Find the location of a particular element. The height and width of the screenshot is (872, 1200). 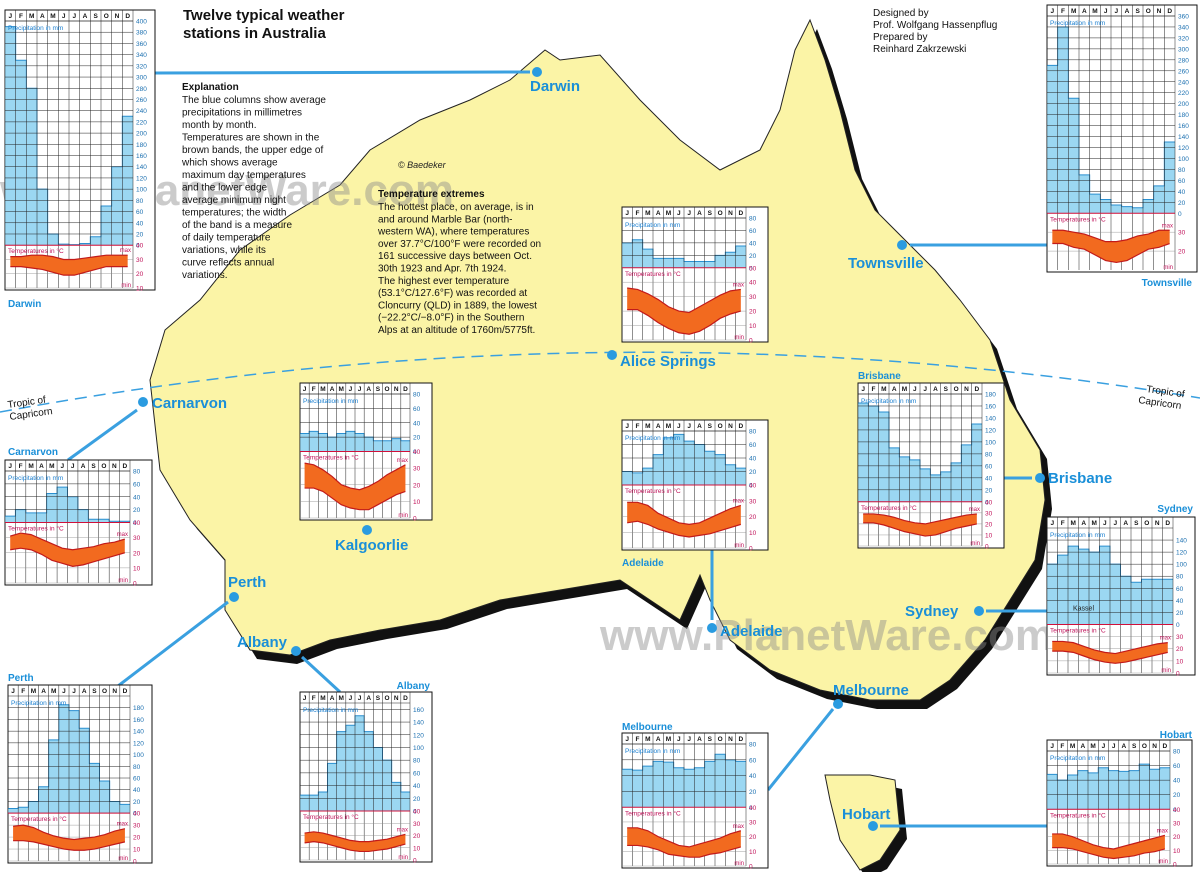

y-tick-label: 160 is located at coordinates (990, 406).